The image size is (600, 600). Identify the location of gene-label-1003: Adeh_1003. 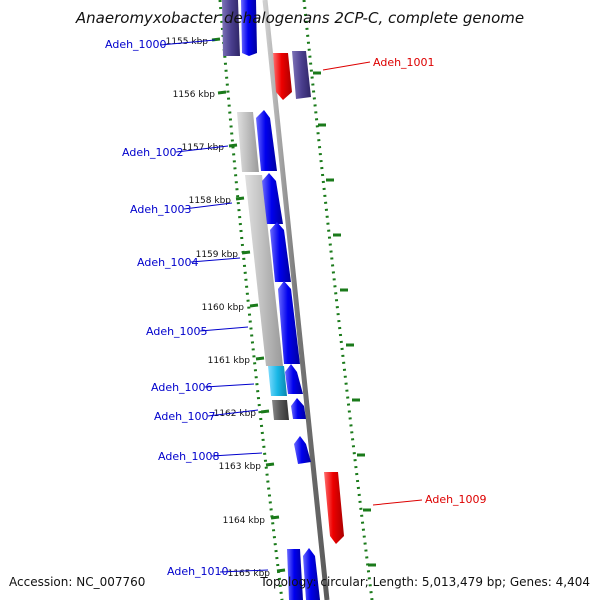
(161, 209).